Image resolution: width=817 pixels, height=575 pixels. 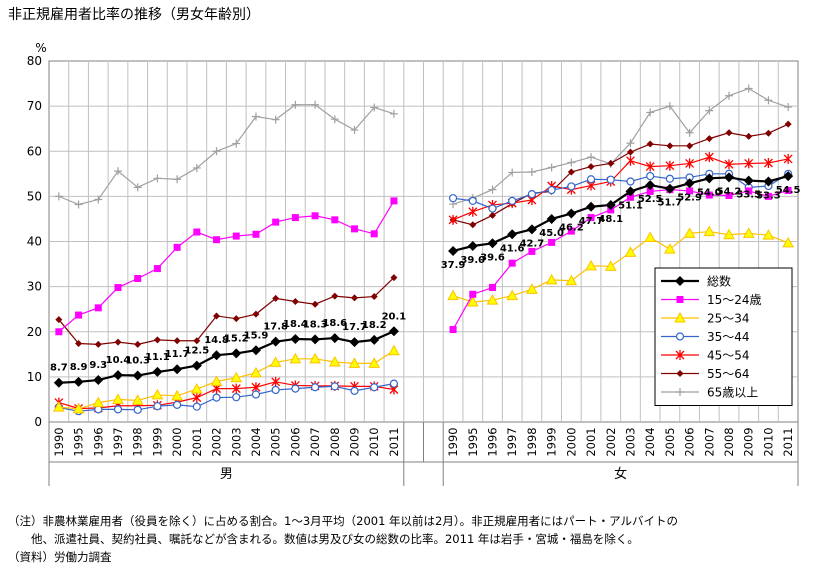 What do you see at coordinates (38, 422) in the screenshot?
I see `y-tick-label: 0` at bounding box center [38, 422].